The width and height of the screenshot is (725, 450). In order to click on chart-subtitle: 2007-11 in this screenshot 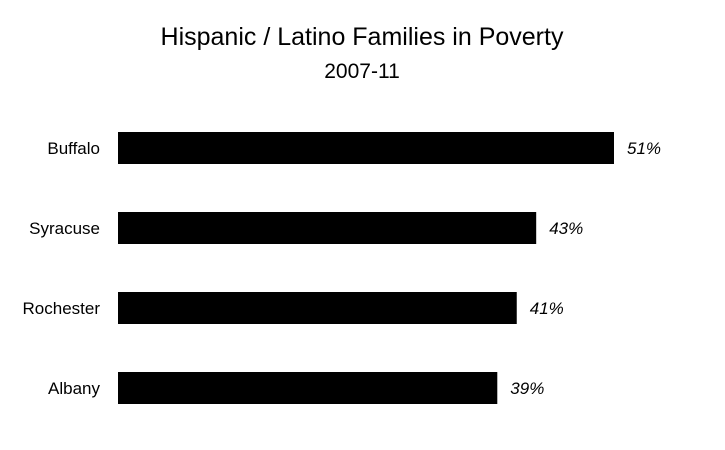, I will do `click(362, 71)`.